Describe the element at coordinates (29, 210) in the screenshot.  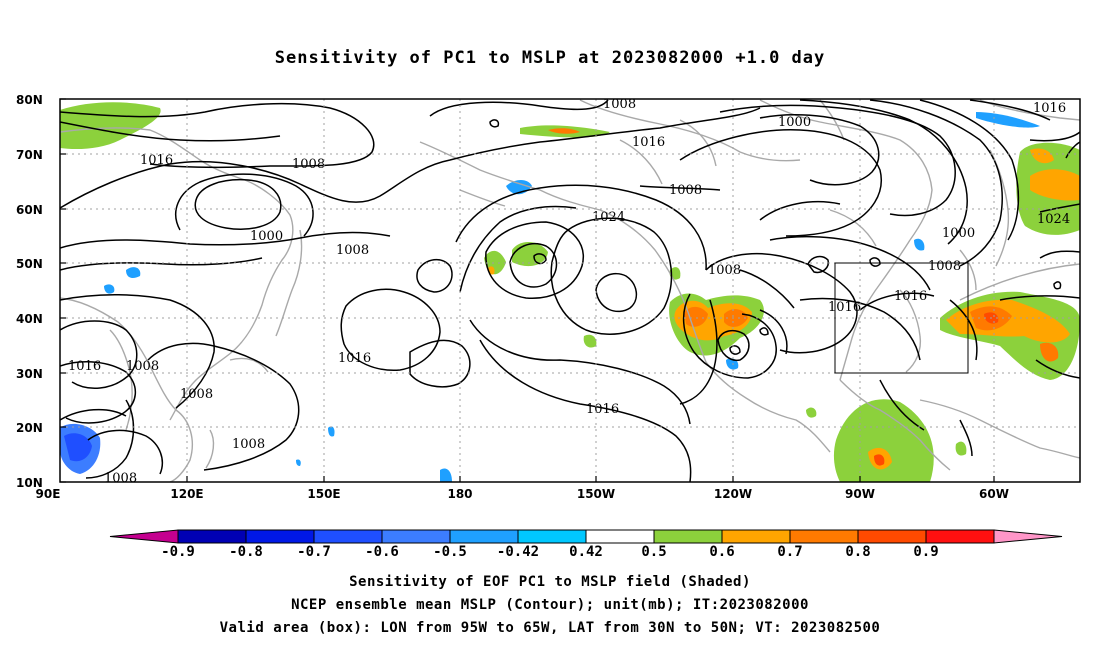
I see `lat-label: 60N` at that location.